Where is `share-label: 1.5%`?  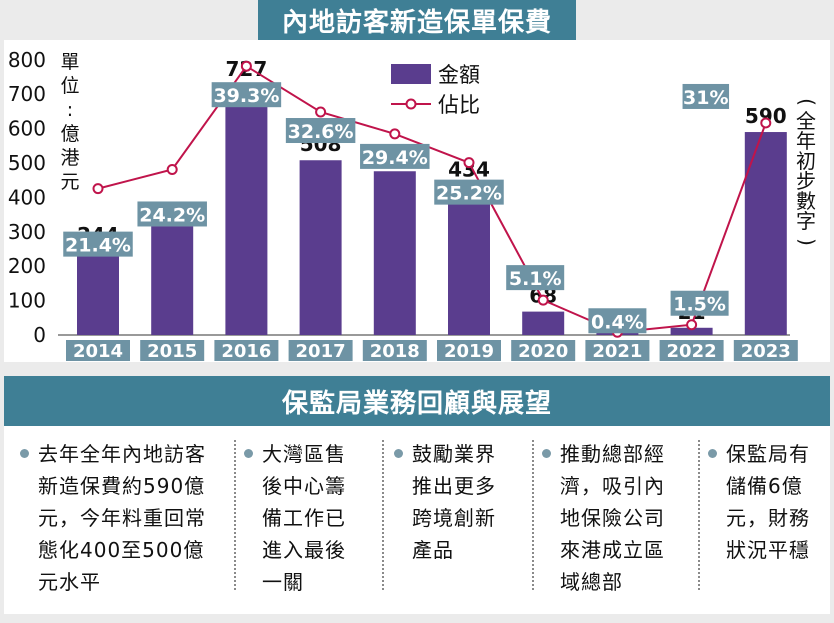
share-label: 1.5% is located at coordinates (699, 305).